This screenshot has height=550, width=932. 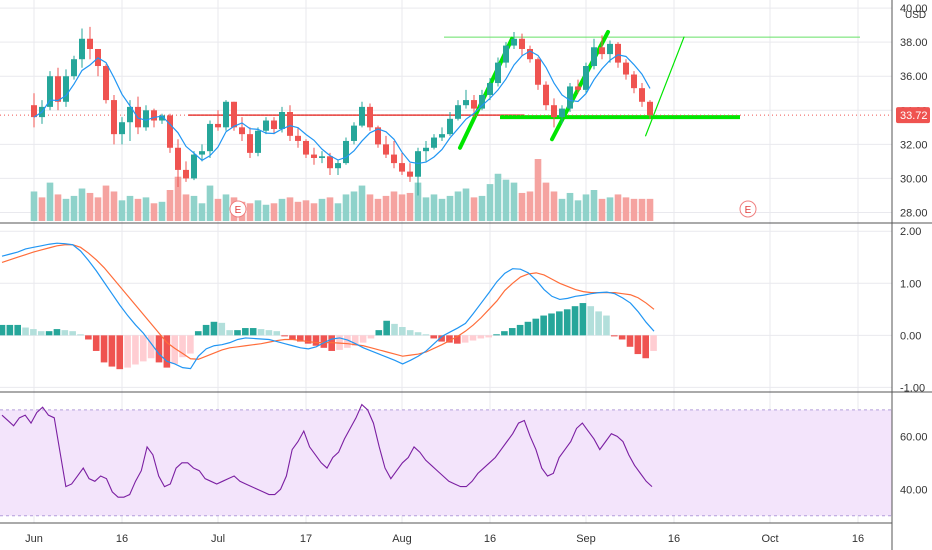 I want to click on currency-label: USD, so click(x=915, y=15).